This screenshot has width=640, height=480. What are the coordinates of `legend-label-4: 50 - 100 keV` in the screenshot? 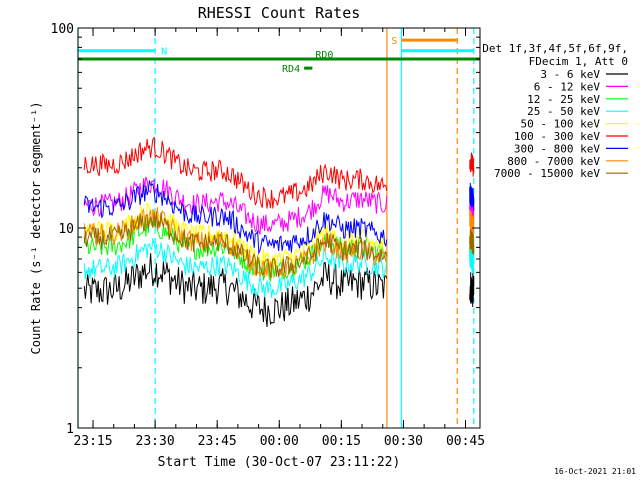 It's located at (561, 124).